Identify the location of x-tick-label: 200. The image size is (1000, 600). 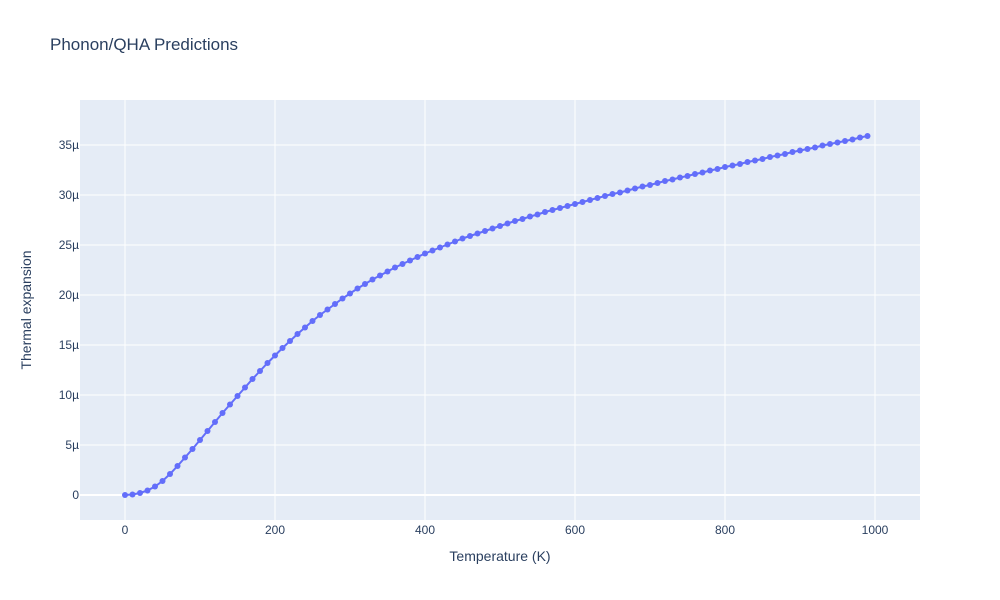
(275, 530).